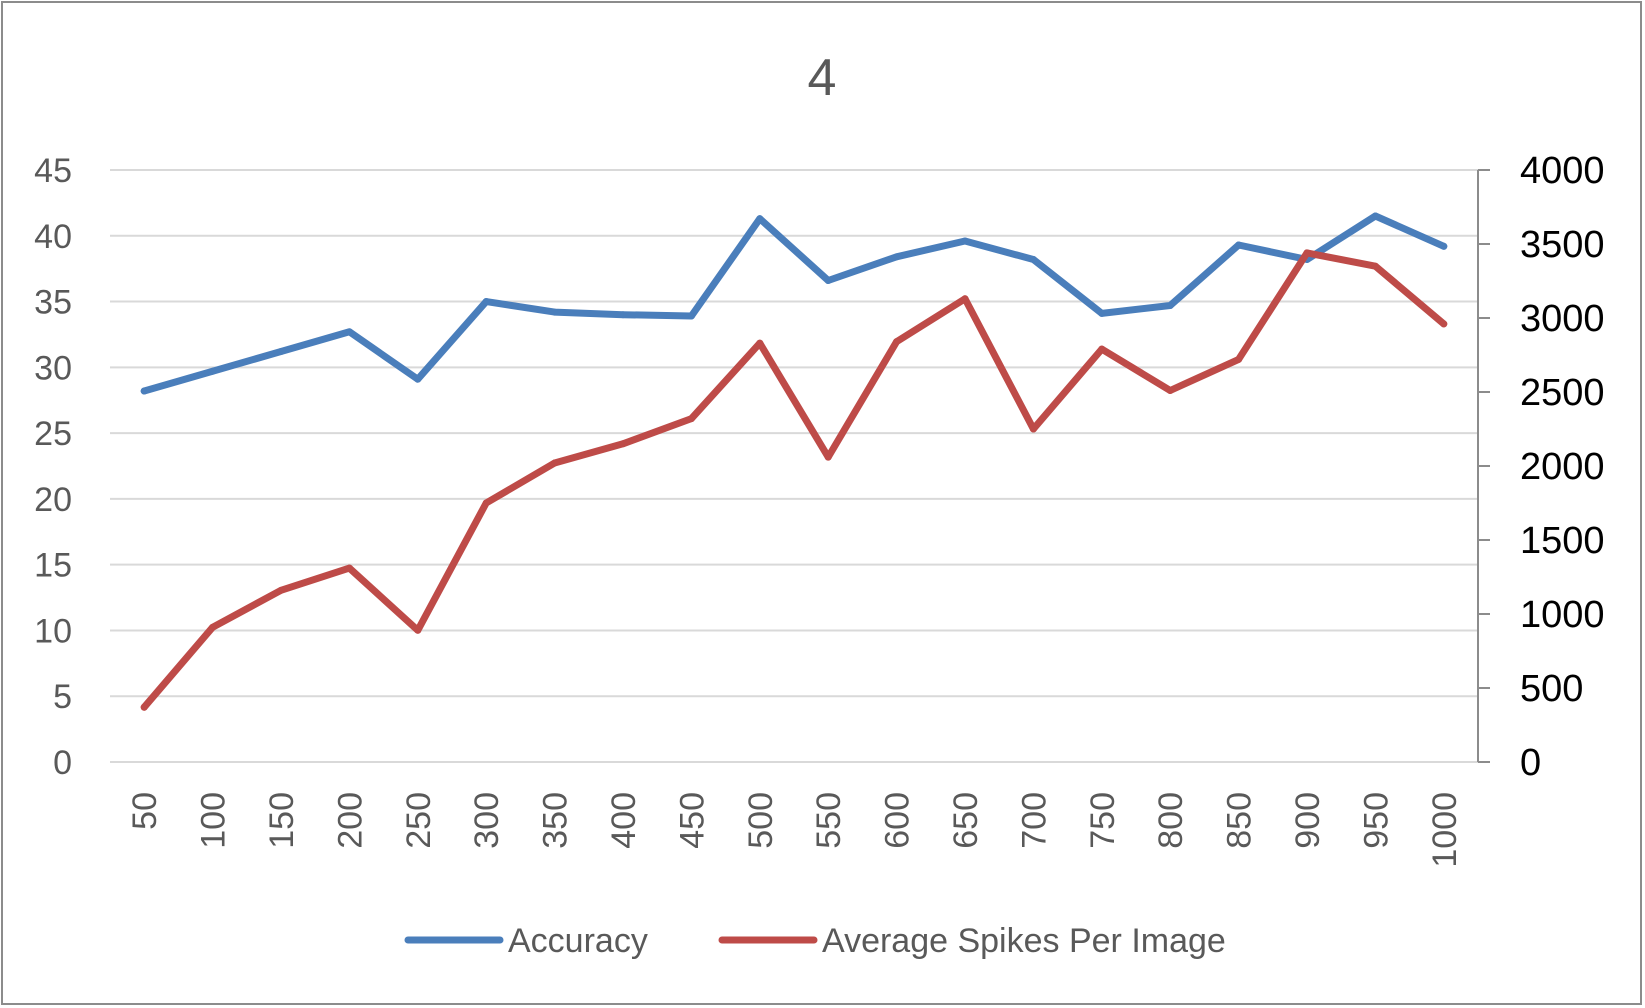  Describe the element at coordinates (1562, 541) in the screenshot. I see `right-tick-label: 1500` at that location.